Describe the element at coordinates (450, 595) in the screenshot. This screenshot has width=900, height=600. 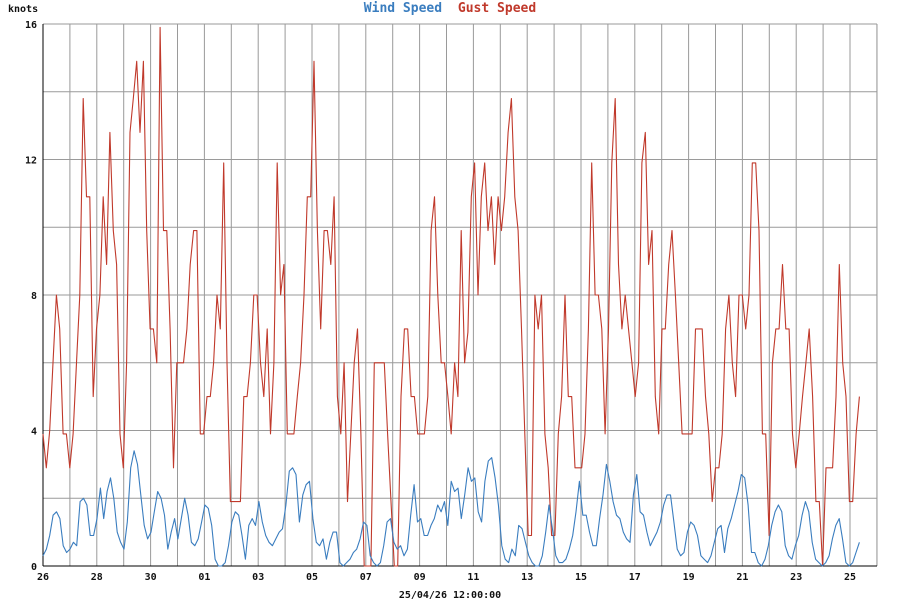
I see `x-axis-timestamp-label: 25/04/26 12:00:00` at that location.